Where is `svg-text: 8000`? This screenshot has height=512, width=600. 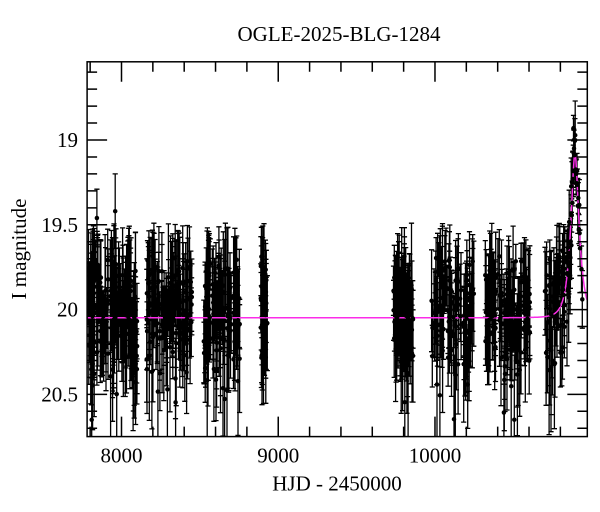
svg-text: 8000 is located at coordinates (122, 456).